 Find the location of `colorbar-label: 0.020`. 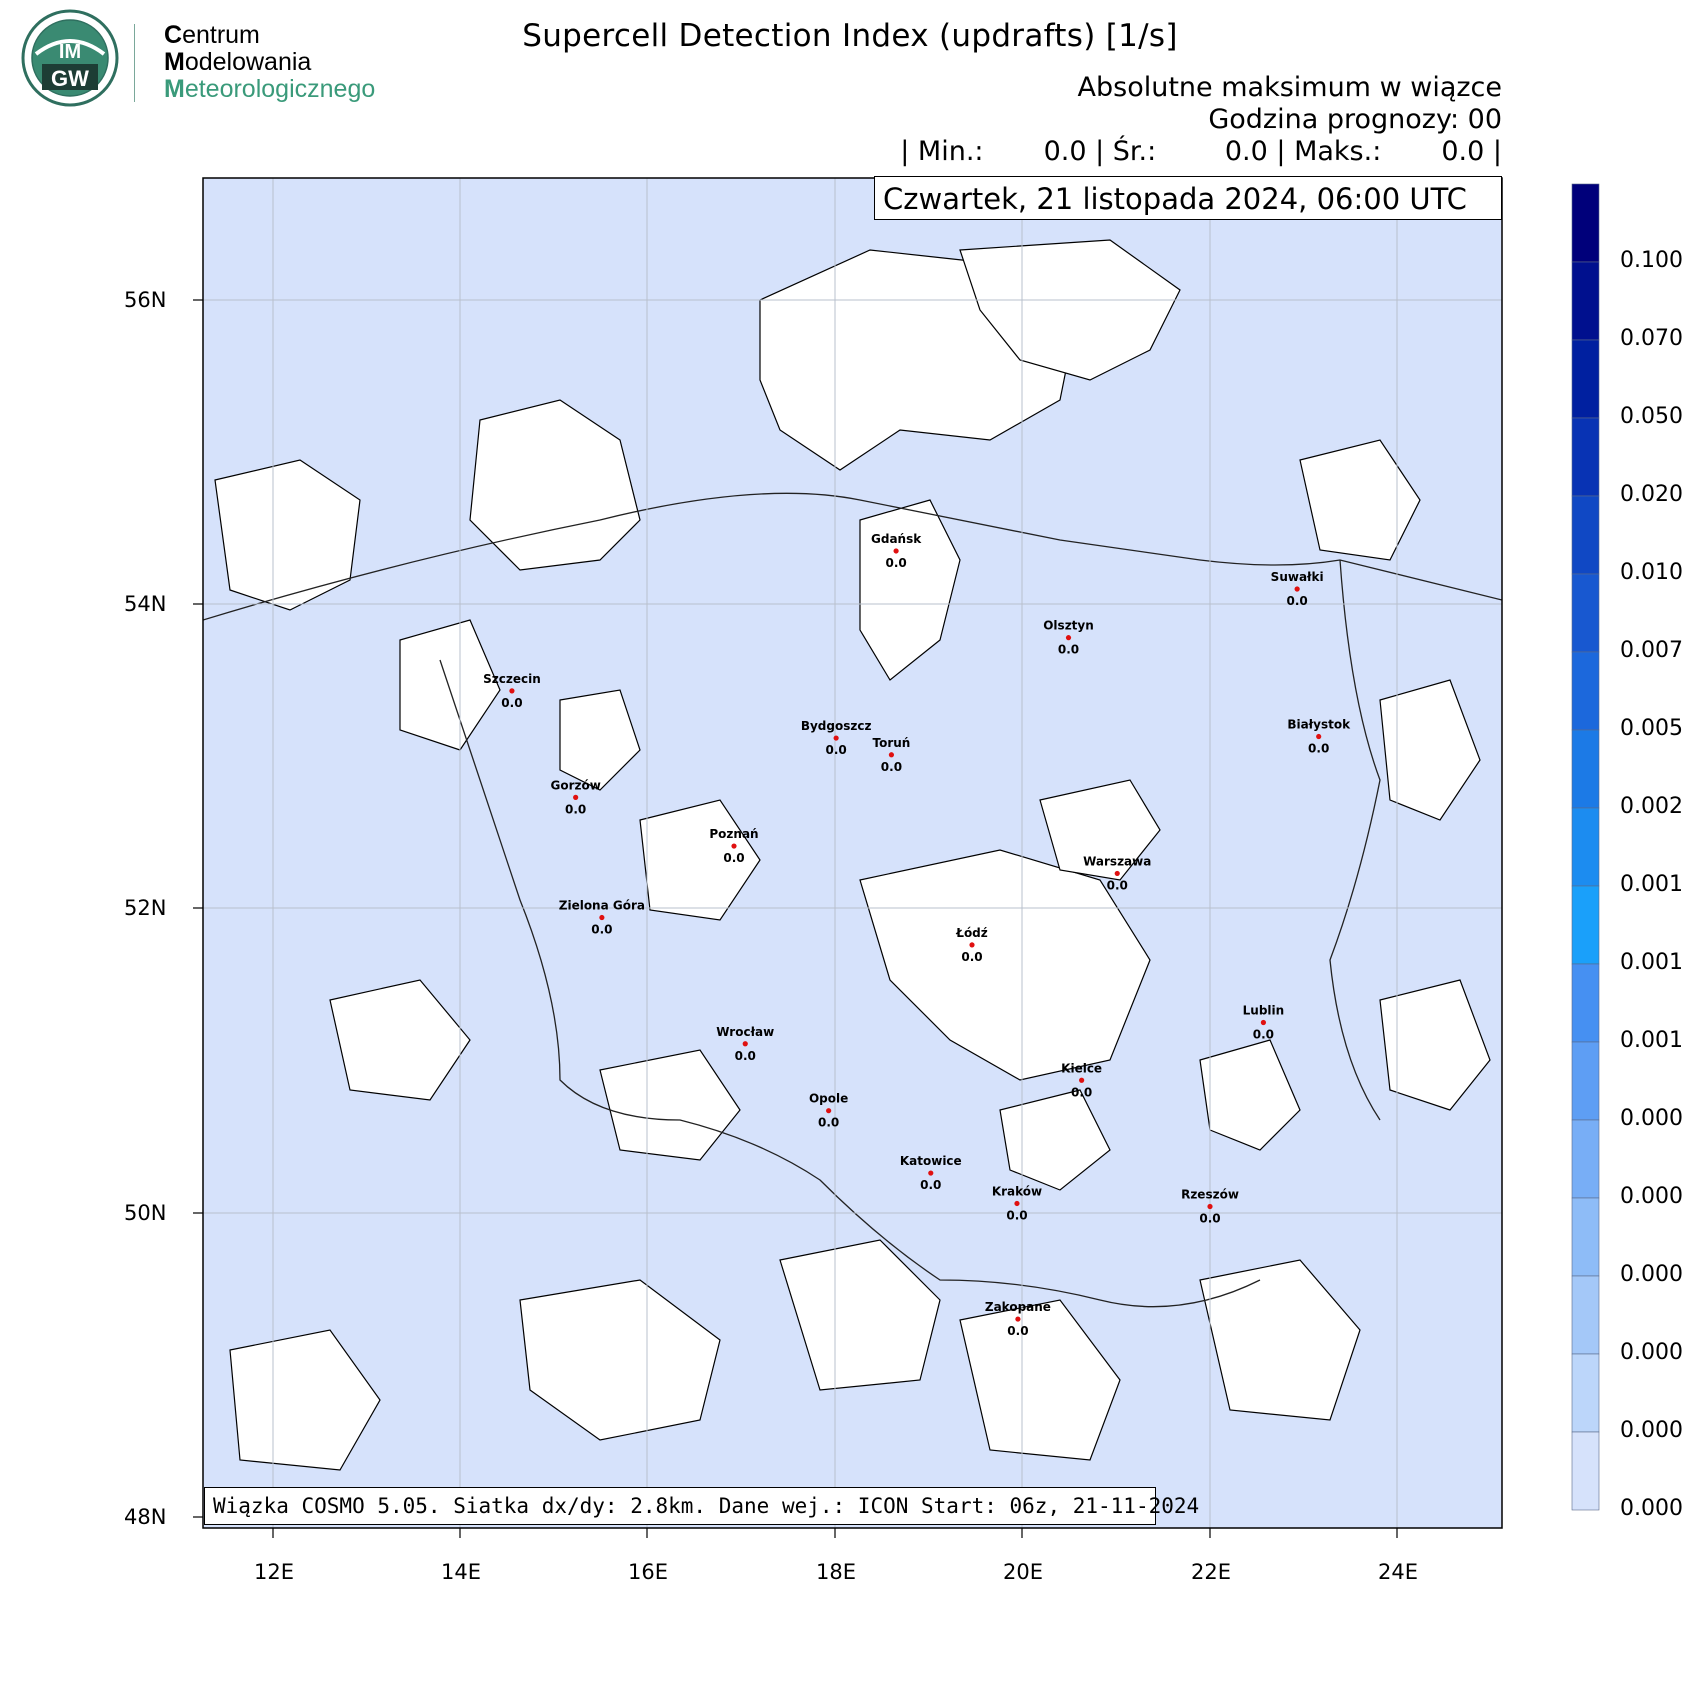

colorbar-label: 0.020 is located at coordinates (1651, 494).